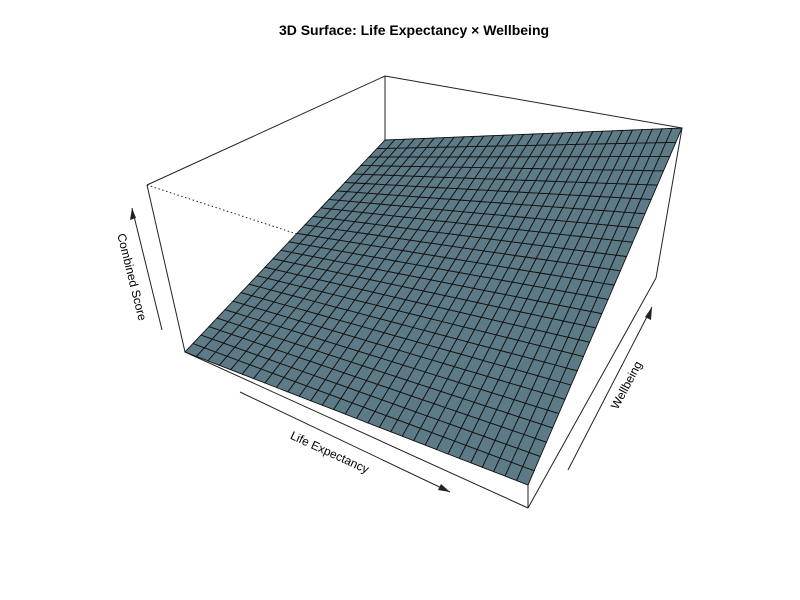  I want to click on x-axis-arrow, so click(345, 442).